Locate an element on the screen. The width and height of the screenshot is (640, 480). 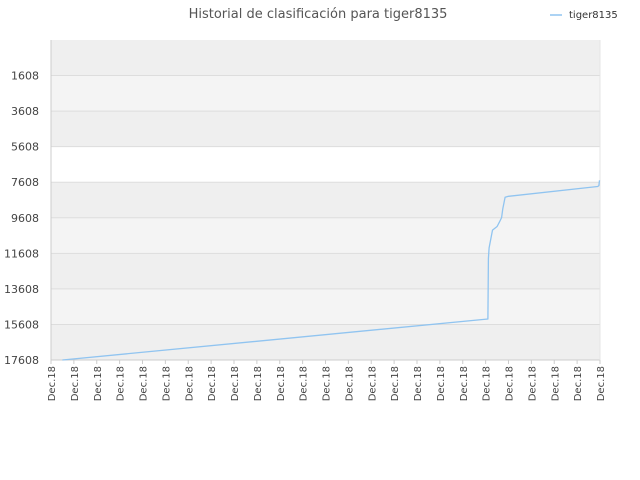
y-tick-label: 3608 is located at coordinates (25, 111).